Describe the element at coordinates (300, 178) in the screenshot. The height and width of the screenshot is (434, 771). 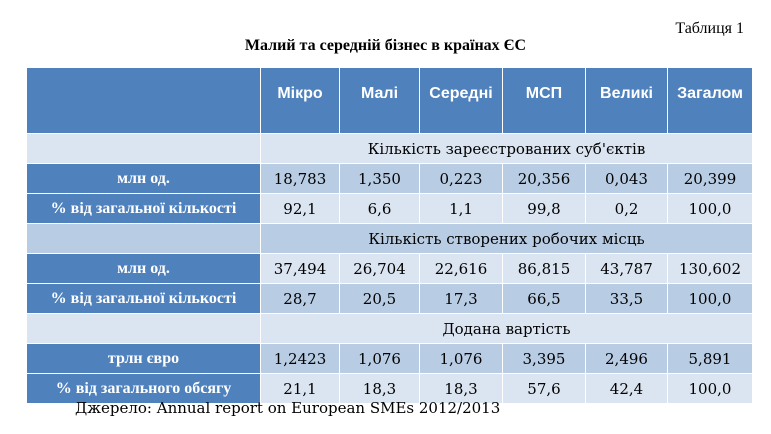
I see `table-cell: 18,783` at that location.